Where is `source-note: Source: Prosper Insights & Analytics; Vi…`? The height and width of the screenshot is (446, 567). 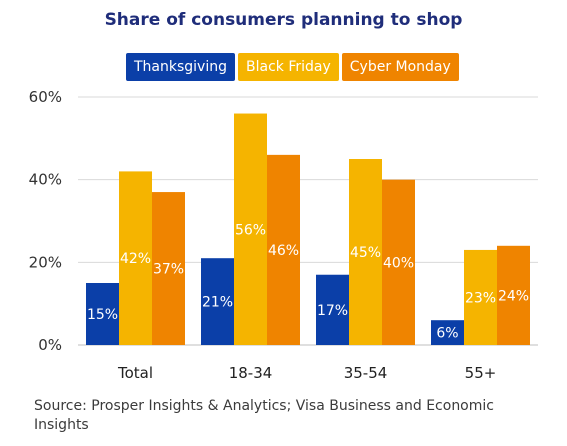
source-note: Source: Prosper Insights & Analytics; Vi… is located at coordinates (264, 415).